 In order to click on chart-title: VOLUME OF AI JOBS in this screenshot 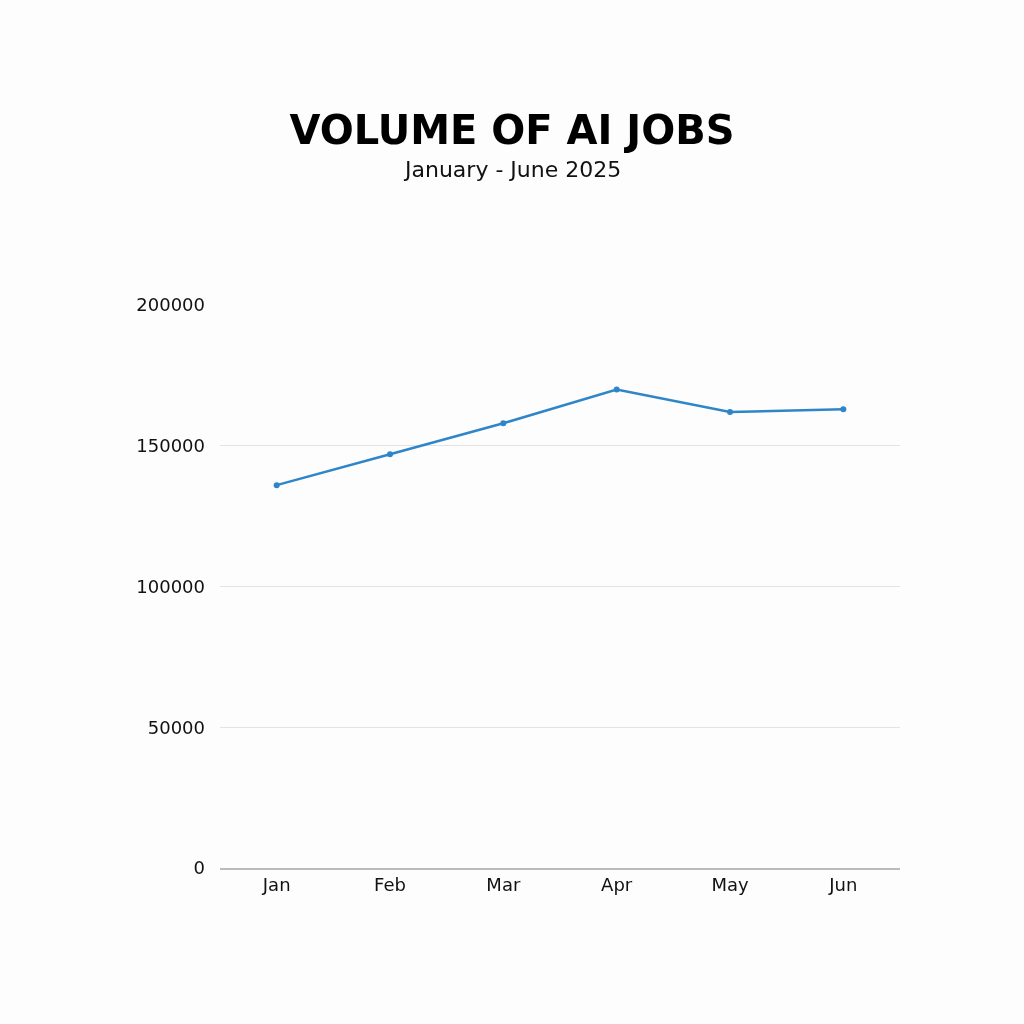, I will do `click(512, 130)`.